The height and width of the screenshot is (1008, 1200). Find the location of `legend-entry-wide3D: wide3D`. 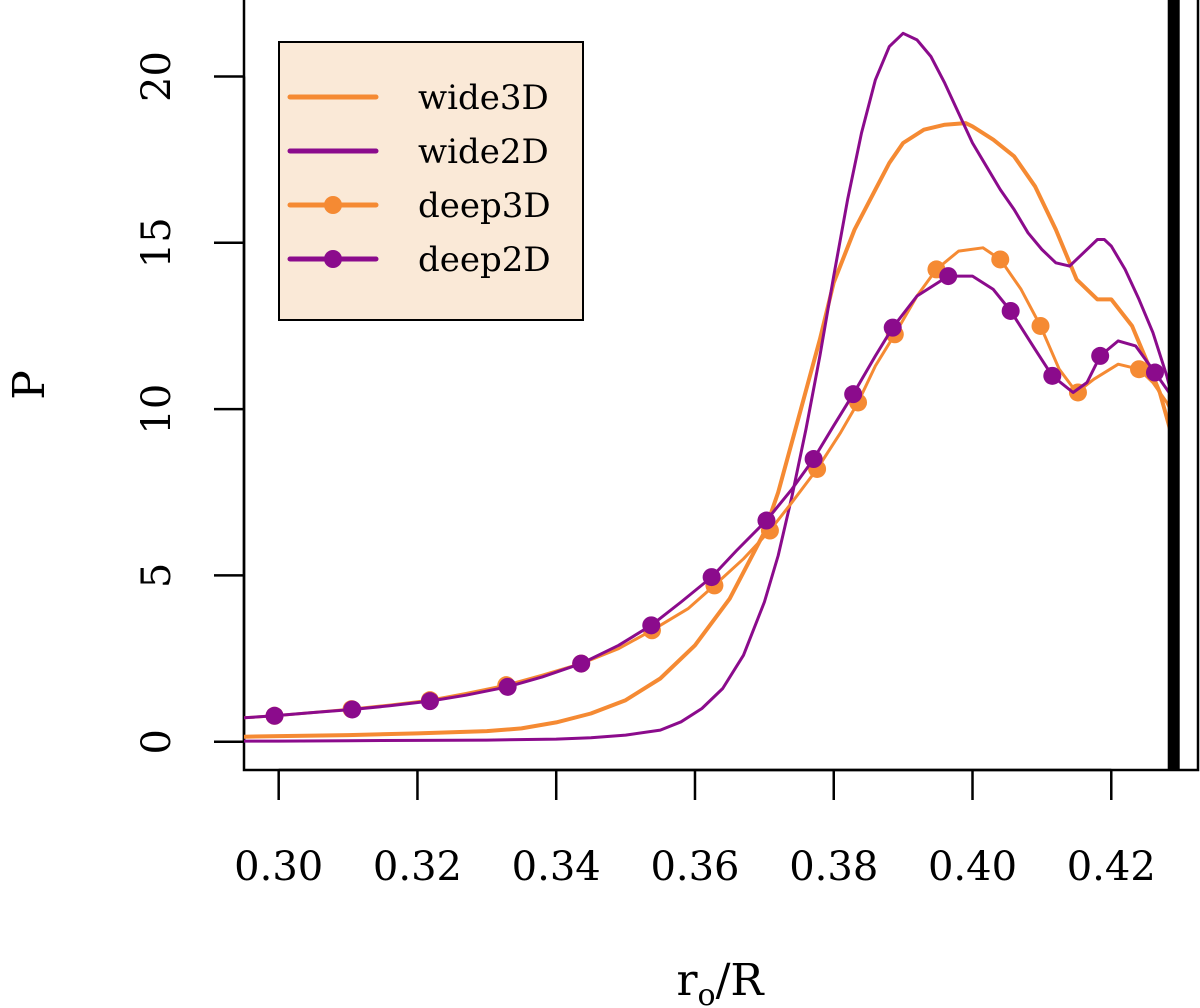

legend-entry-wide3D: wide3D is located at coordinates (418, 98).